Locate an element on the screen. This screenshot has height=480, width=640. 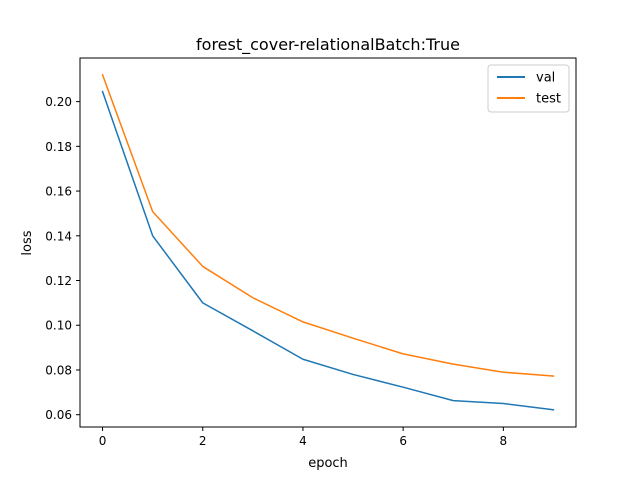
y-tick-label: 0.18 is located at coordinates (58, 147).